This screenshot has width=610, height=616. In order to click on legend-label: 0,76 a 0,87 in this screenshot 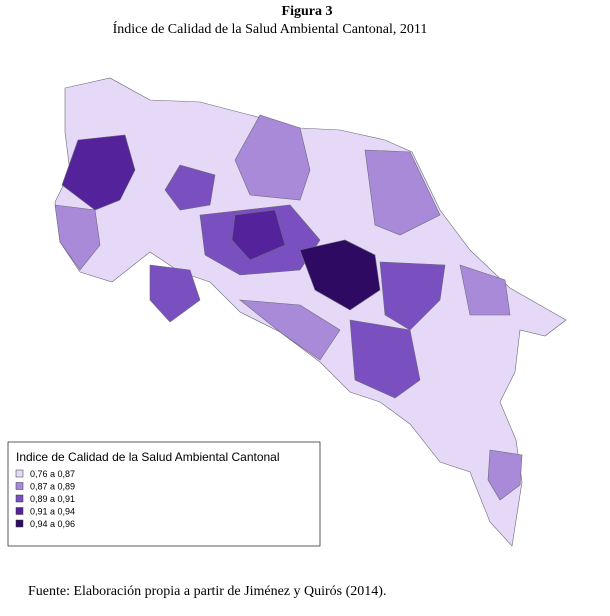, I will do `click(52, 474)`.